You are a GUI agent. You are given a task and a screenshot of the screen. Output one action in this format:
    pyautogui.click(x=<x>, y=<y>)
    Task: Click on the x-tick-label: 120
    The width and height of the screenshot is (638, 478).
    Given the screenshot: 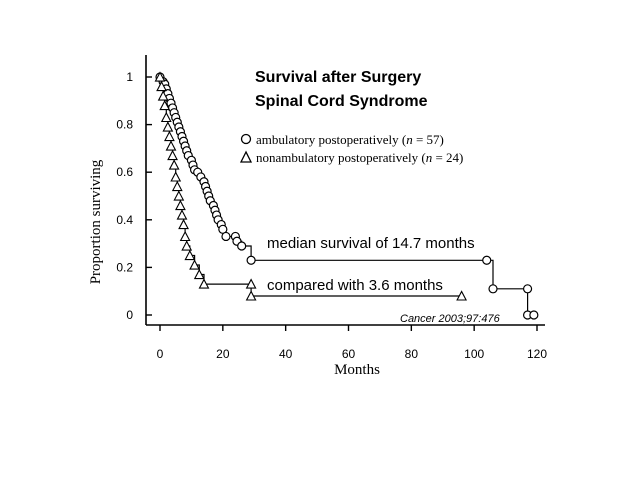 What is the action you would take?
    pyautogui.click(x=537, y=354)
    